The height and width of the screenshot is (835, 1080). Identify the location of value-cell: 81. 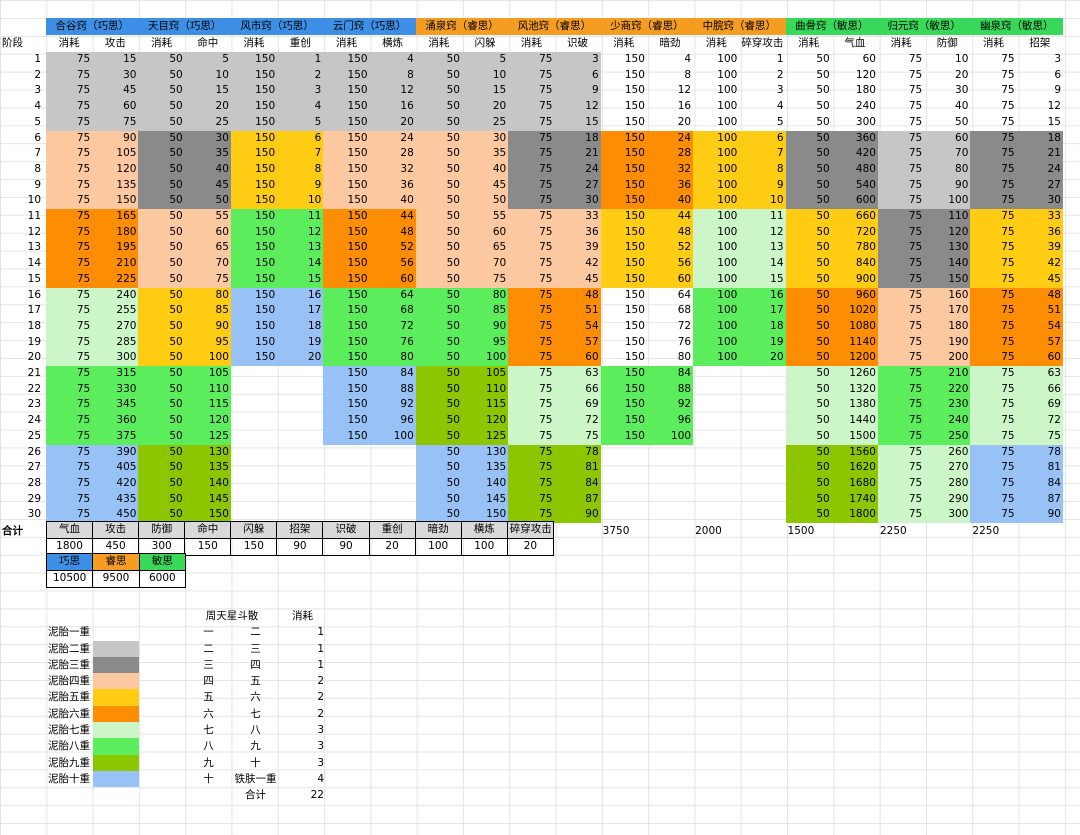
(1039, 468).